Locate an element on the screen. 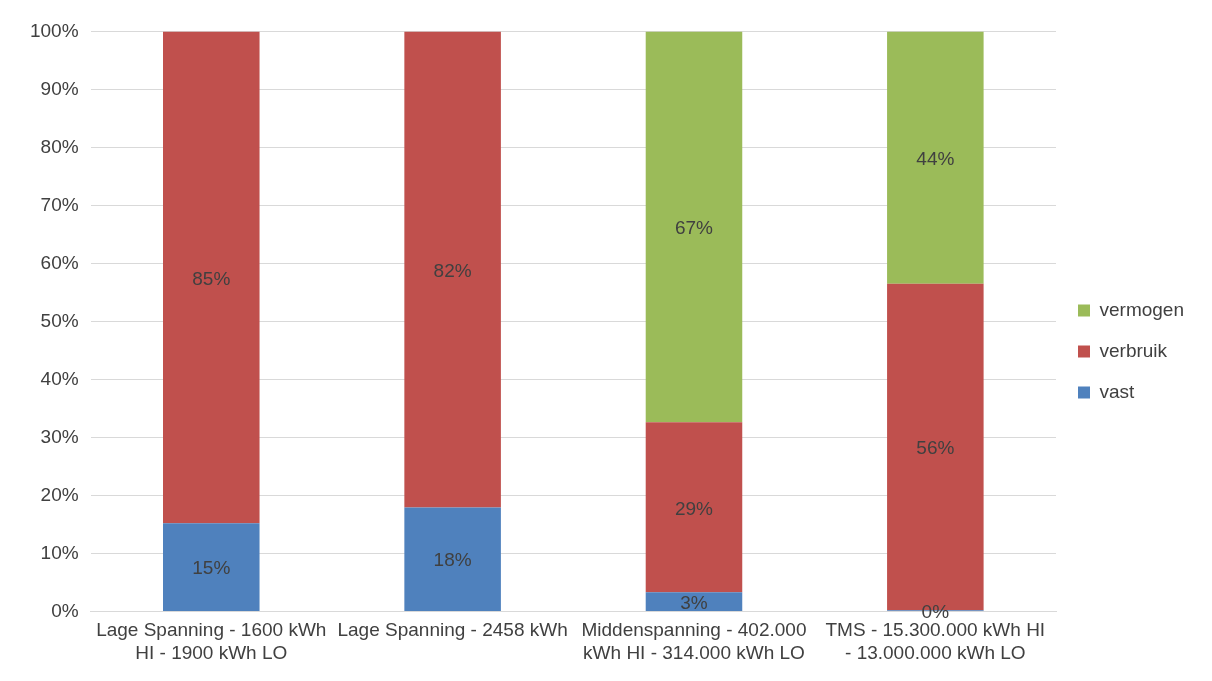 The height and width of the screenshot is (681, 1212). y-tick-label: 60% is located at coordinates (59, 262).